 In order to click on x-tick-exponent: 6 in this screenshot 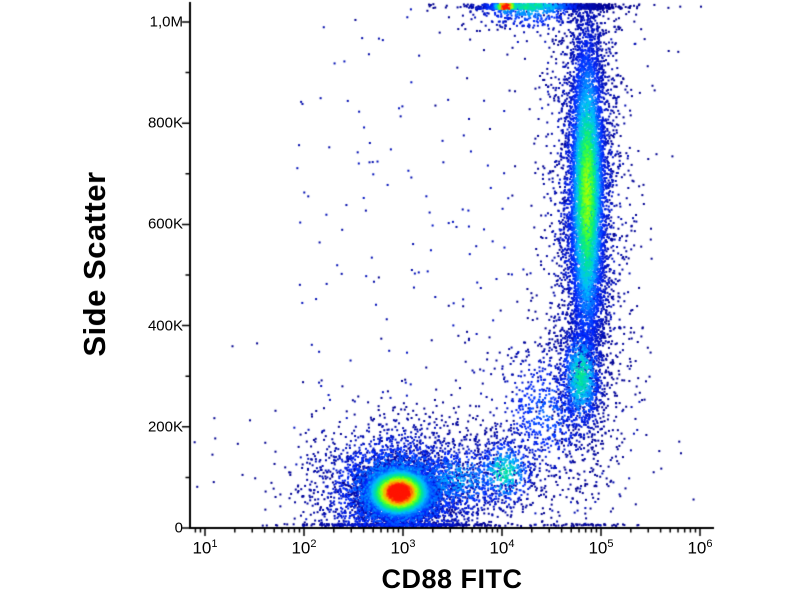, I will do `click(709, 544)`.